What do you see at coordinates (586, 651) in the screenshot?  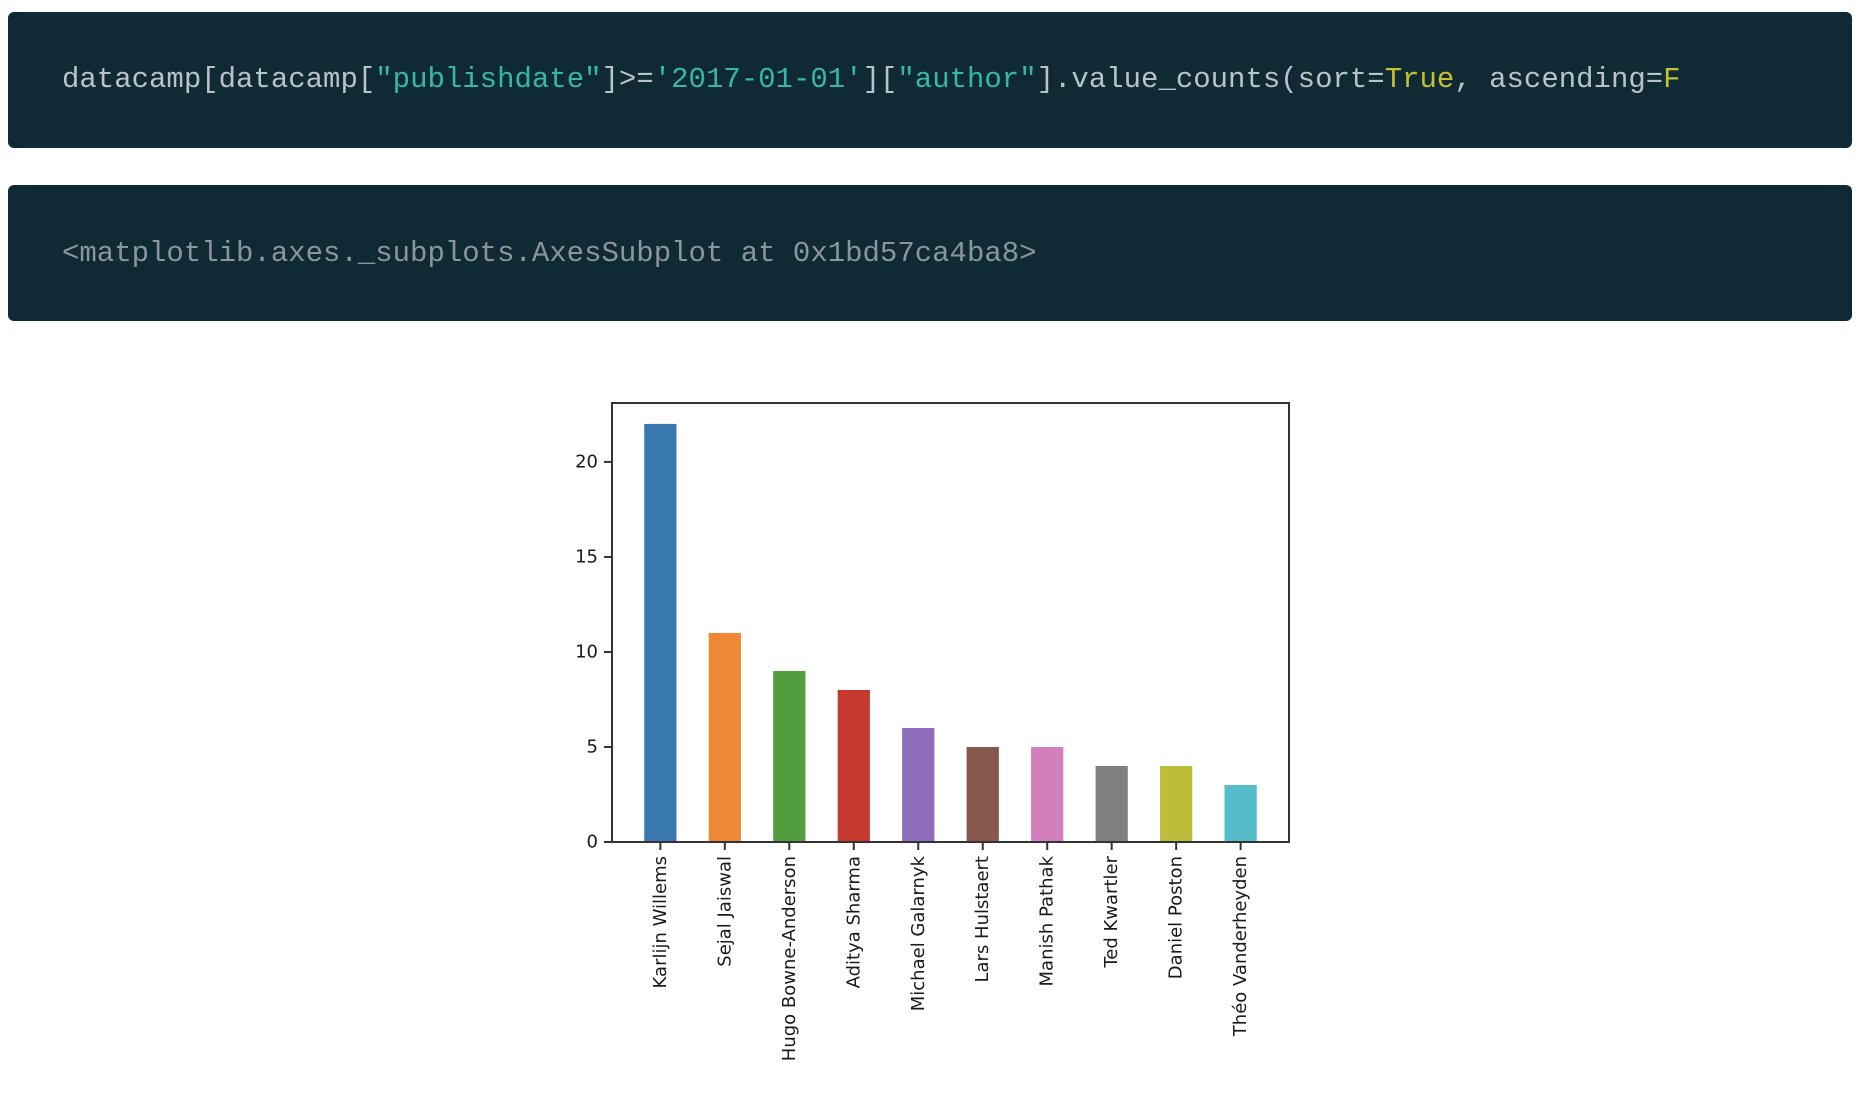 I see `y-tick-label-2: 10` at bounding box center [586, 651].